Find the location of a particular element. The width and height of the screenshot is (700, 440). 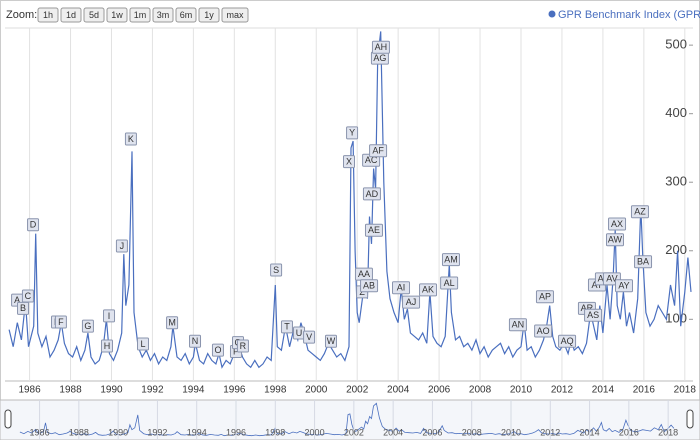

annotation-label: K is located at coordinates (131, 139).